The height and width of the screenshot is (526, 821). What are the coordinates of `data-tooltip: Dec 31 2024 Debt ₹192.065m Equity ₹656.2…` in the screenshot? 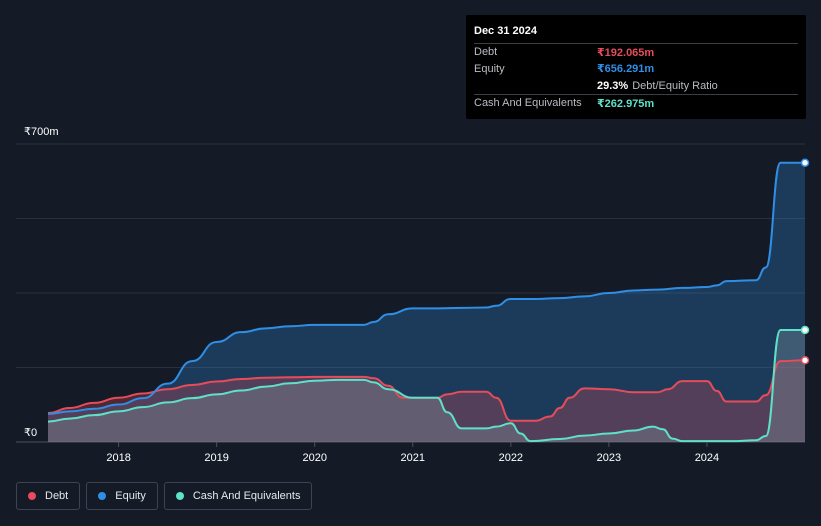 It's located at (636, 67).